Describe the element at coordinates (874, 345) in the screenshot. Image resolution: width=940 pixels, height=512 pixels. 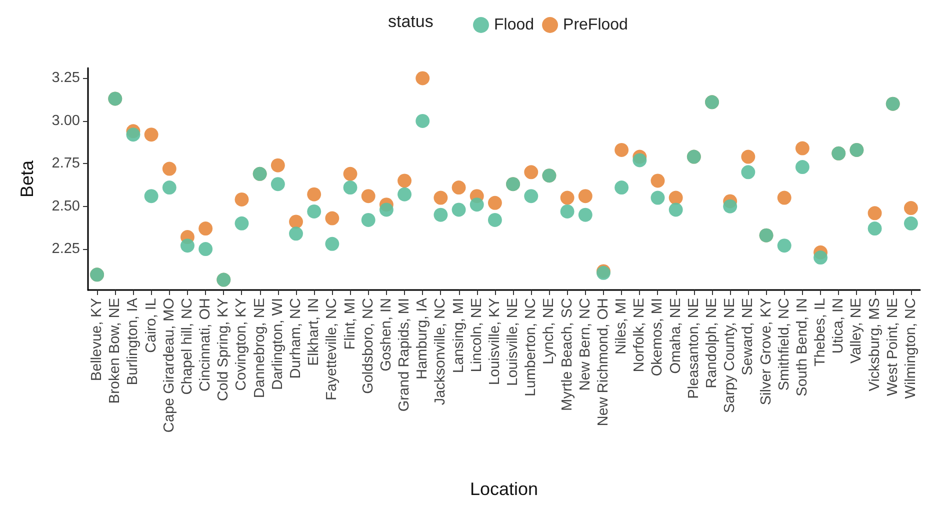
I see `x-tick-label: Vicksburg, MS` at that location.